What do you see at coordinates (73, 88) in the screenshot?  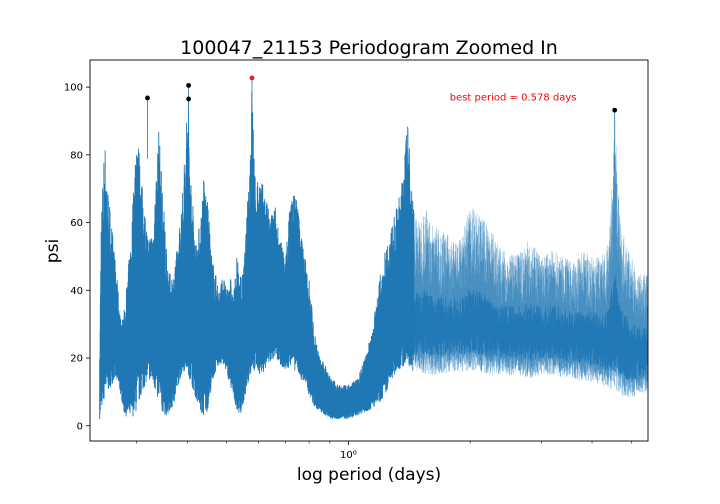 I see `y-tick-label-100: 100` at bounding box center [73, 88].